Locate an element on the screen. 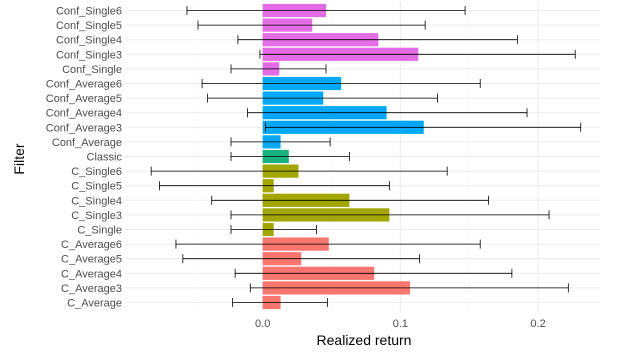 The width and height of the screenshot is (619, 352). y-tick-label: Conf_Single4 is located at coordinates (89, 41).